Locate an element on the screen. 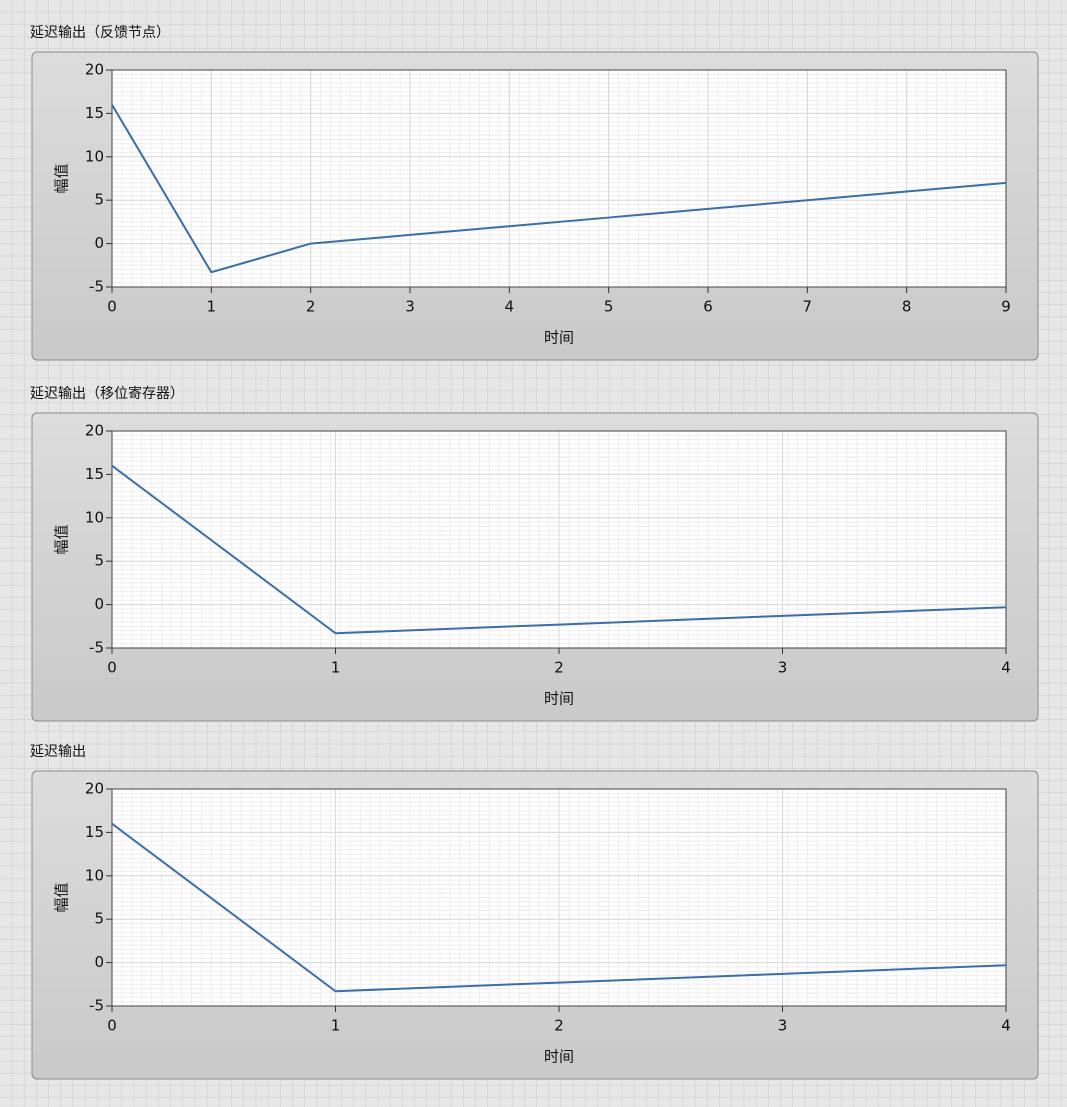 The height and width of the screenshot is (1107, 1067). x-tick-label: 7 is located at coordinates (808, 307).